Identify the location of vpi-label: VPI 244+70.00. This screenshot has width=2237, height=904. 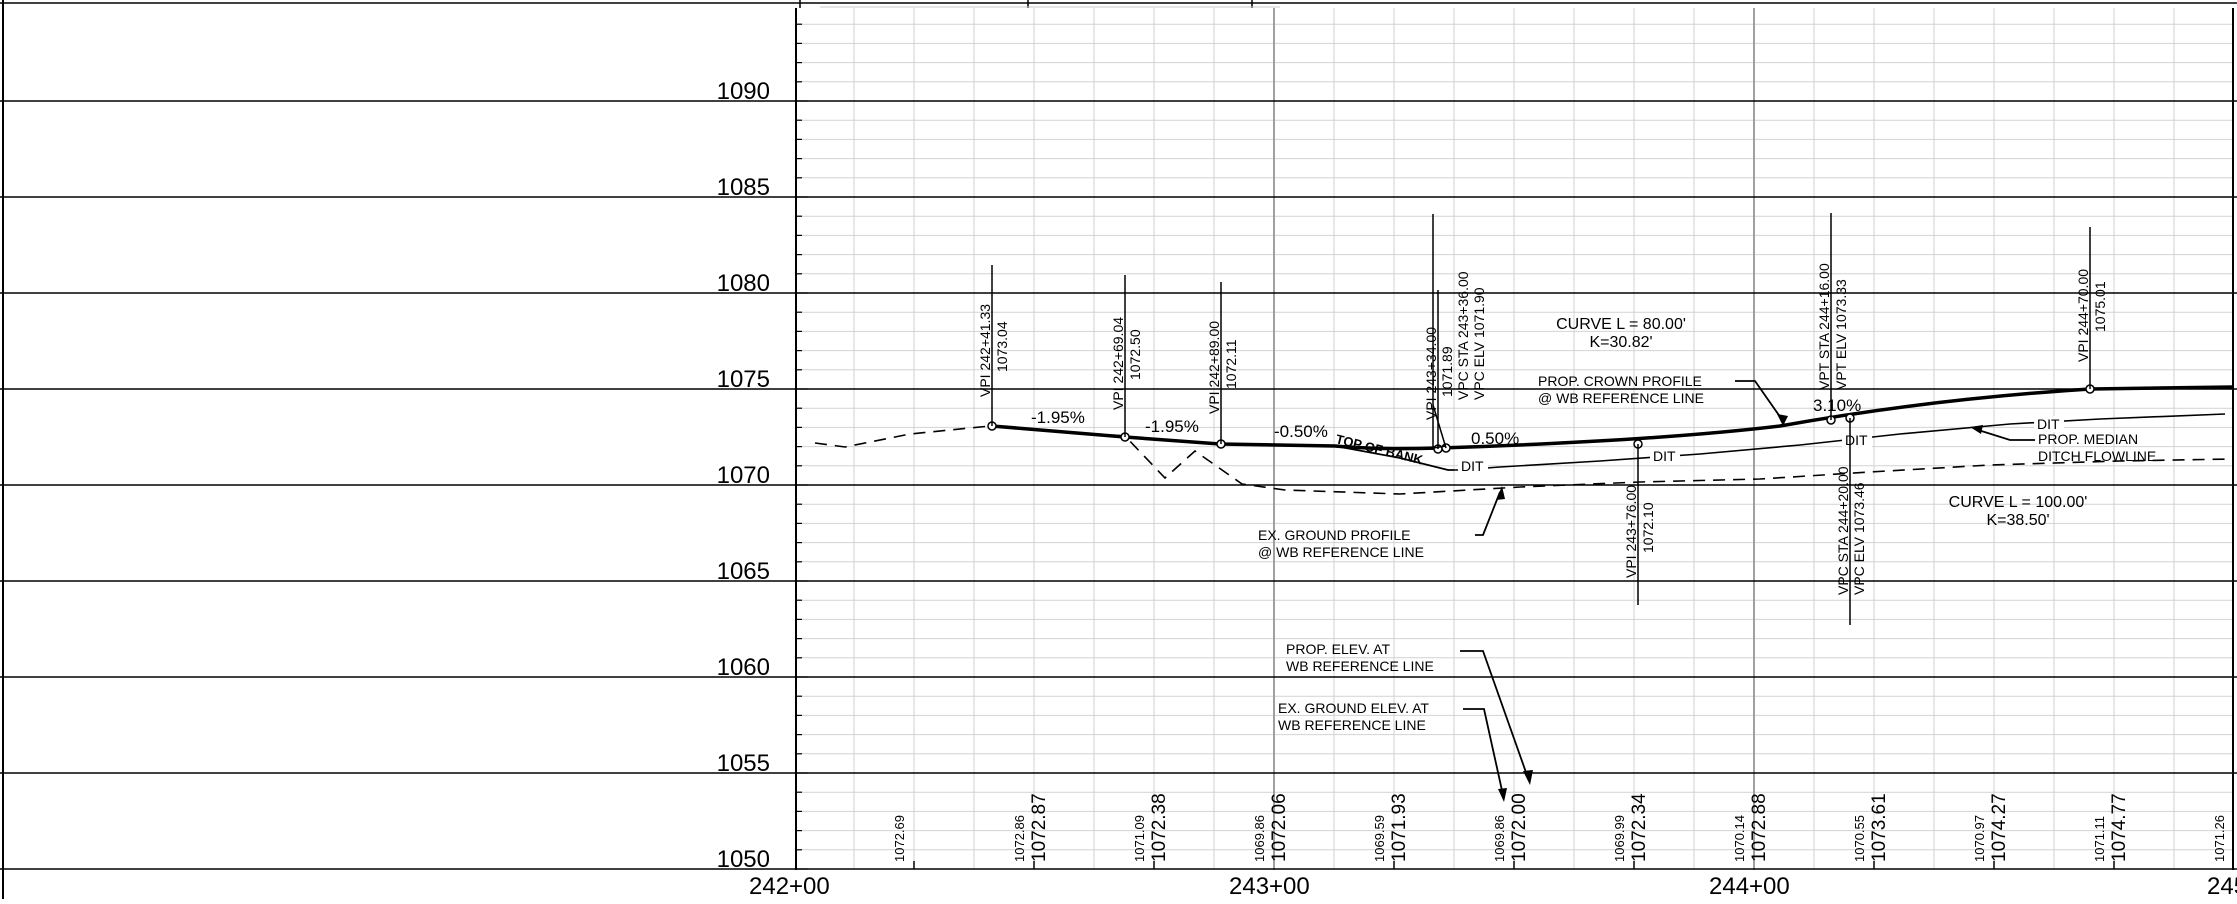
(2083, 315).